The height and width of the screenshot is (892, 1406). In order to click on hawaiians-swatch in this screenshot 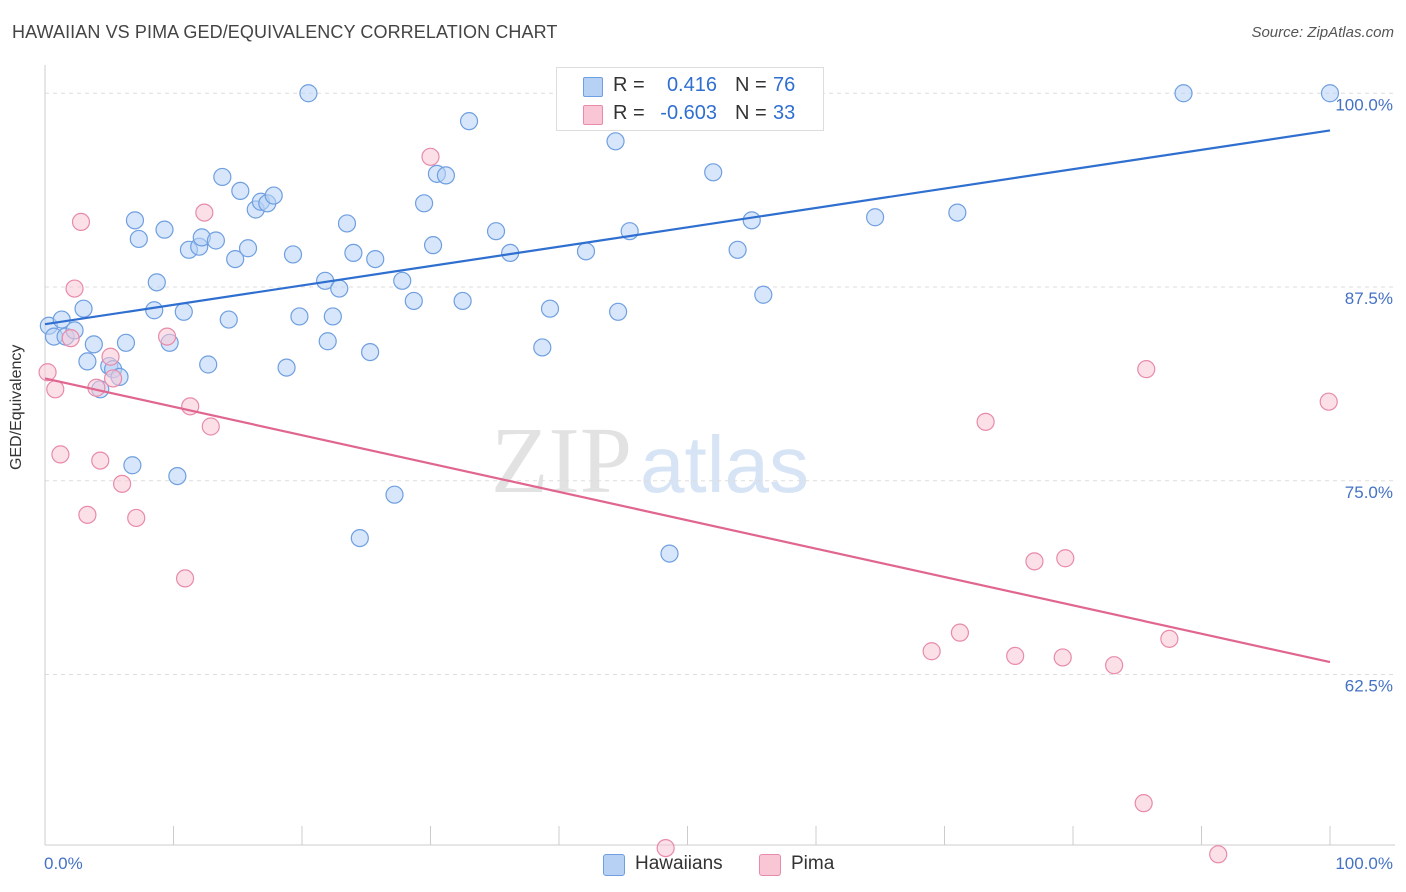, I will do `click(593, 87)`.